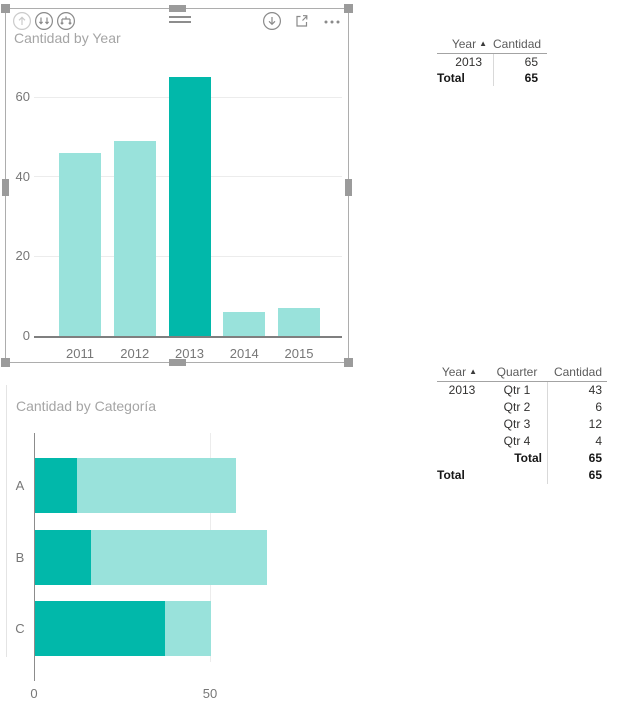 This screenshot has height=710, width=617. What do you see at coordinates (244, 353) in the screenshot?
I see `x-tick-label: 2014` at bounding box center [244, 353].